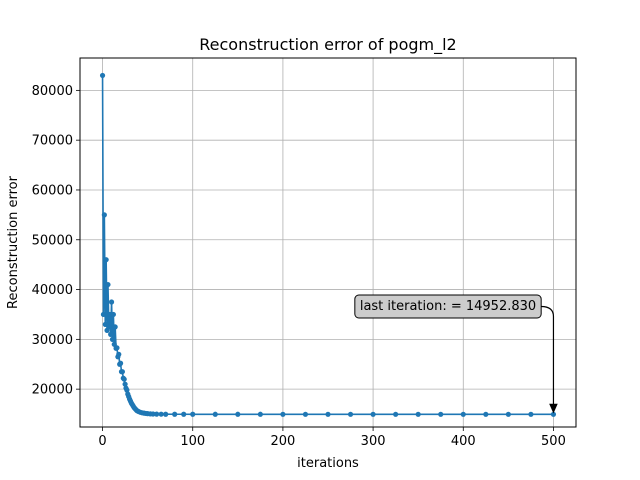  Describe the element at coordinates (52, 240) in the screenshot. I see `y-tick-label: 50000` at that location.